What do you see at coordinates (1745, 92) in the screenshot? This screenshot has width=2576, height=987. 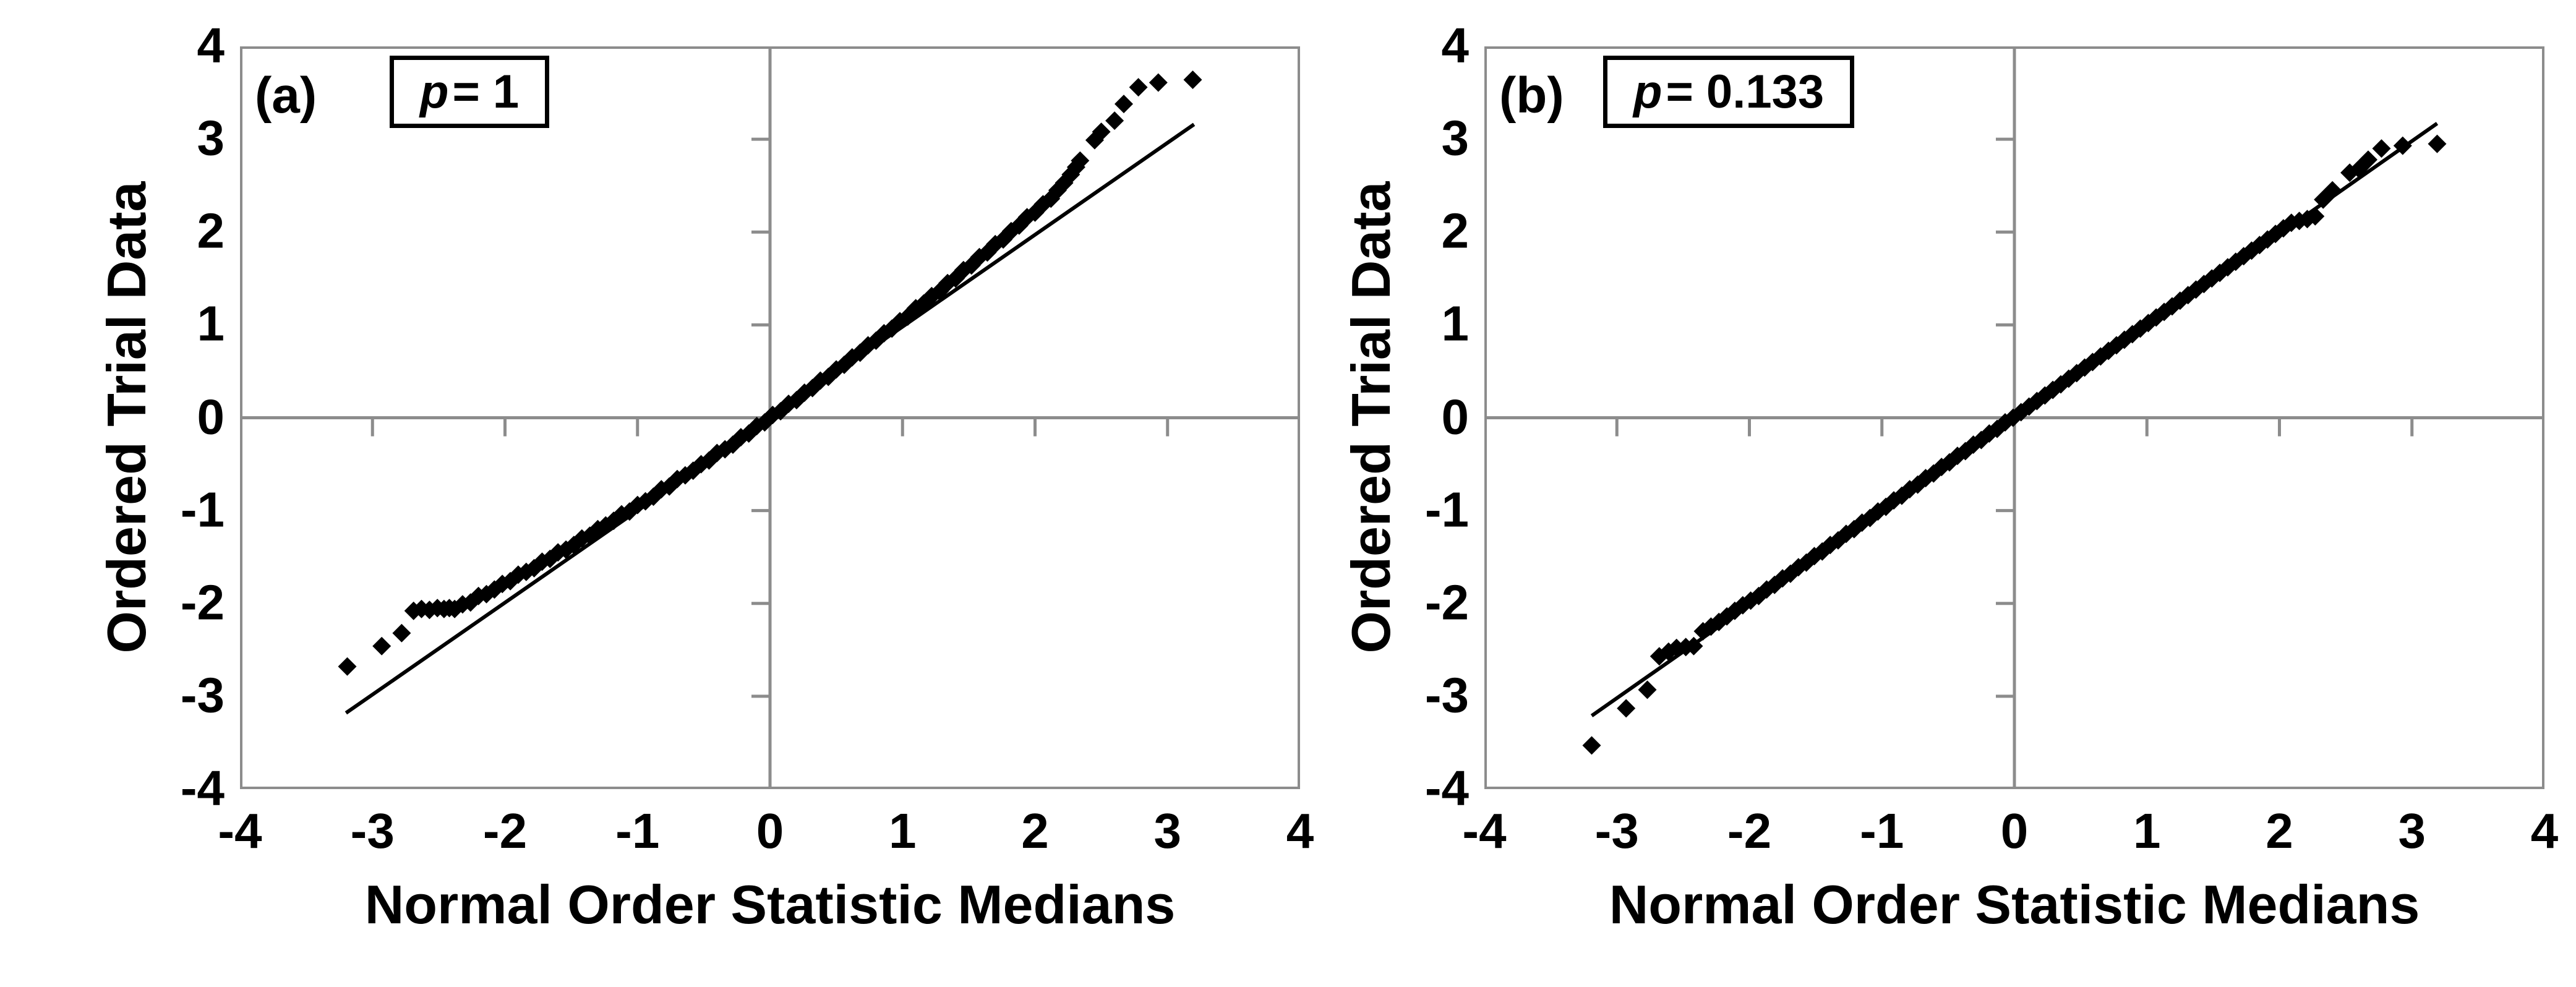 I see `annotation-value: = 0.133` at bounding box center [1745, 92].